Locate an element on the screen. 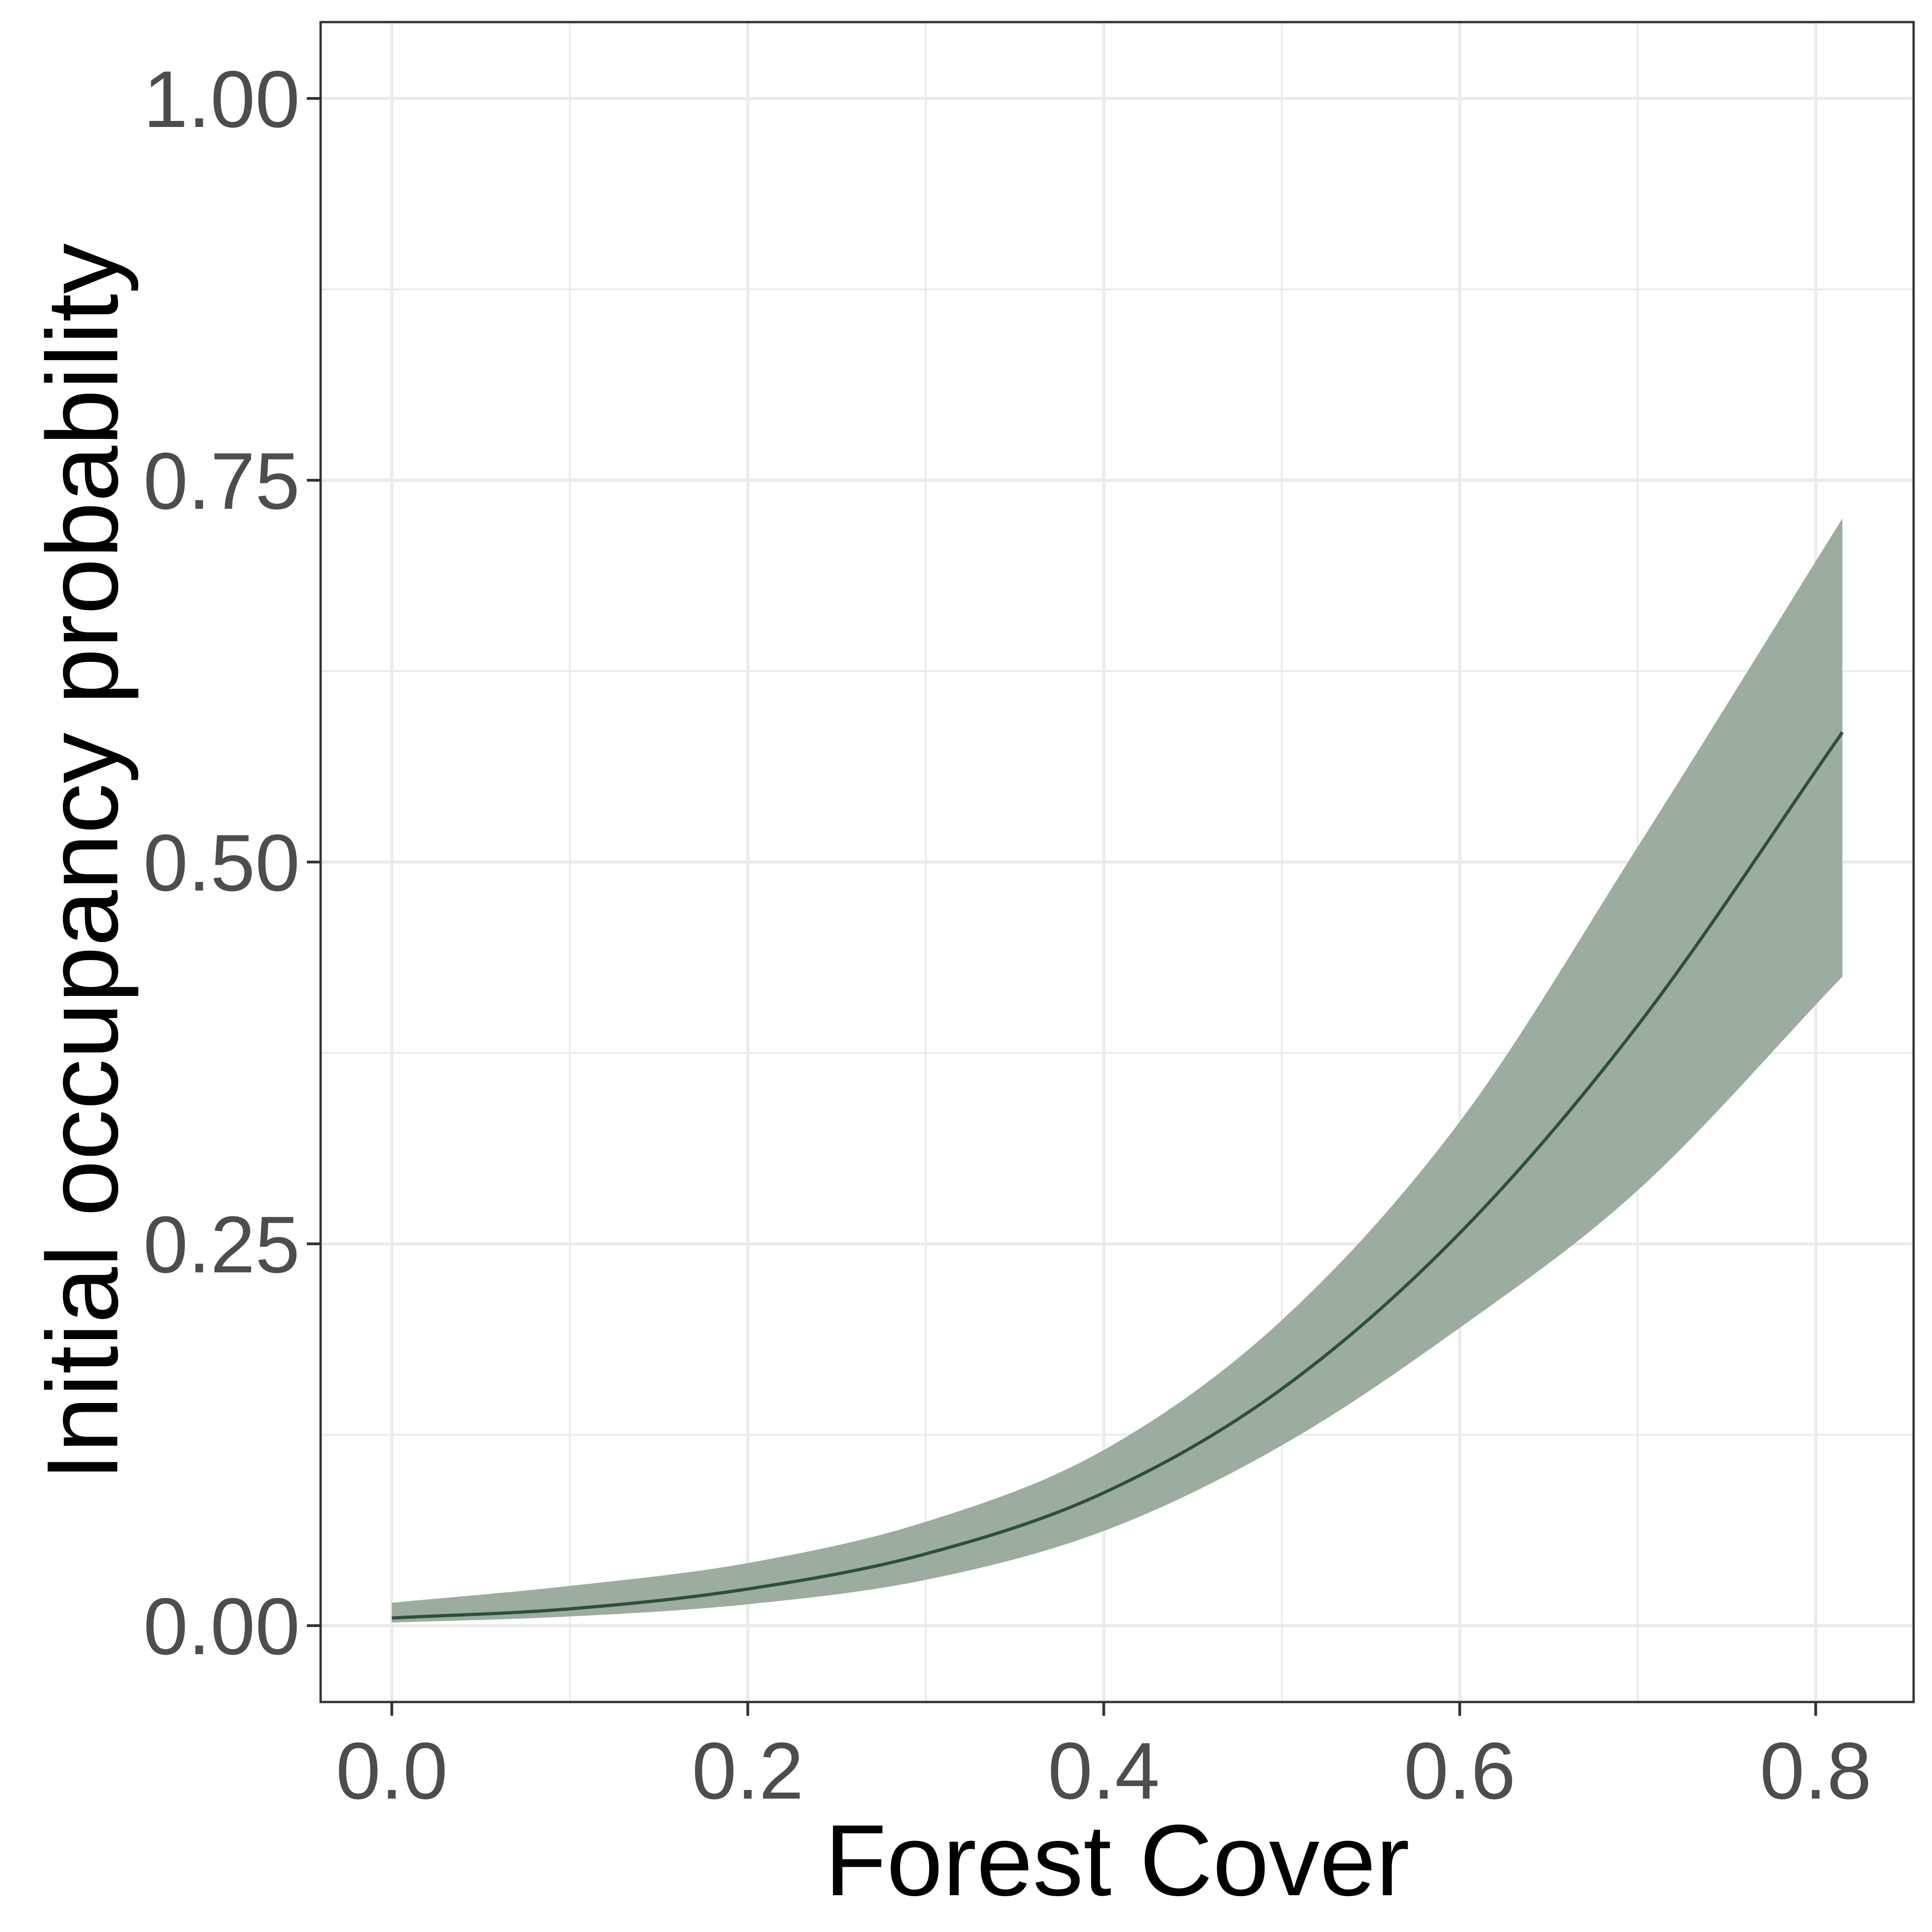 This screenshot has height=1932, width=1932. x-tick-label: 0.4 is located at coordinates (1104, 1771).